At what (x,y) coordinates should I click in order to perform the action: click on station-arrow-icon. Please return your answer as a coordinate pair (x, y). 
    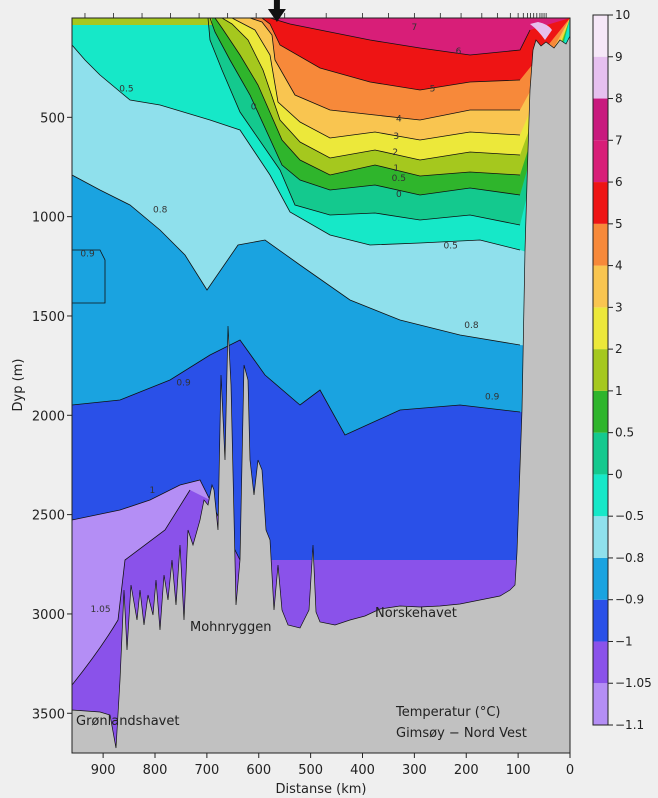
    Looking at the image, I should click on (276, 11).